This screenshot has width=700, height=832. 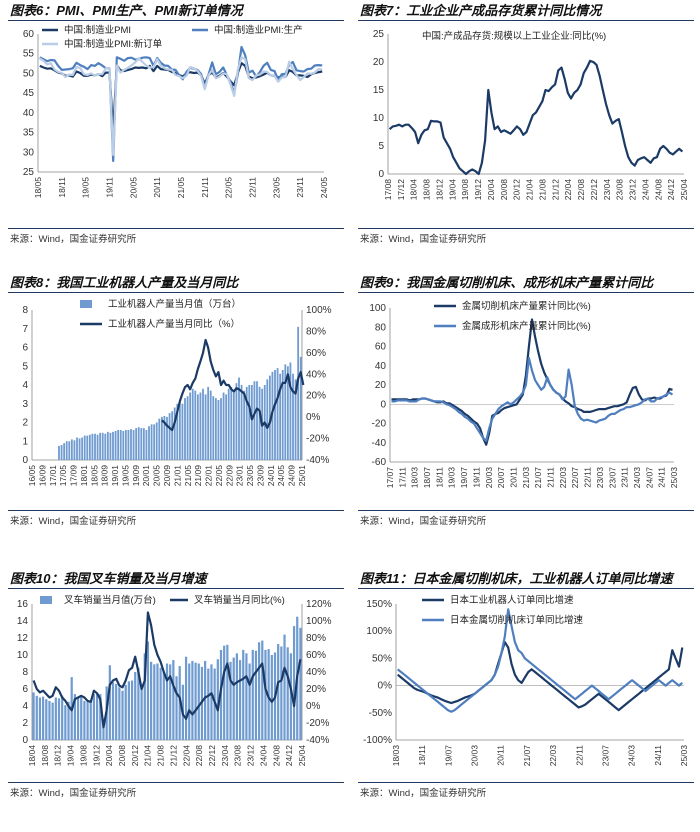 What do you see at coordinates (319, 310) in the screenshot?
I see `y2-tick-label: 100%` at bounding box center [319, 310].